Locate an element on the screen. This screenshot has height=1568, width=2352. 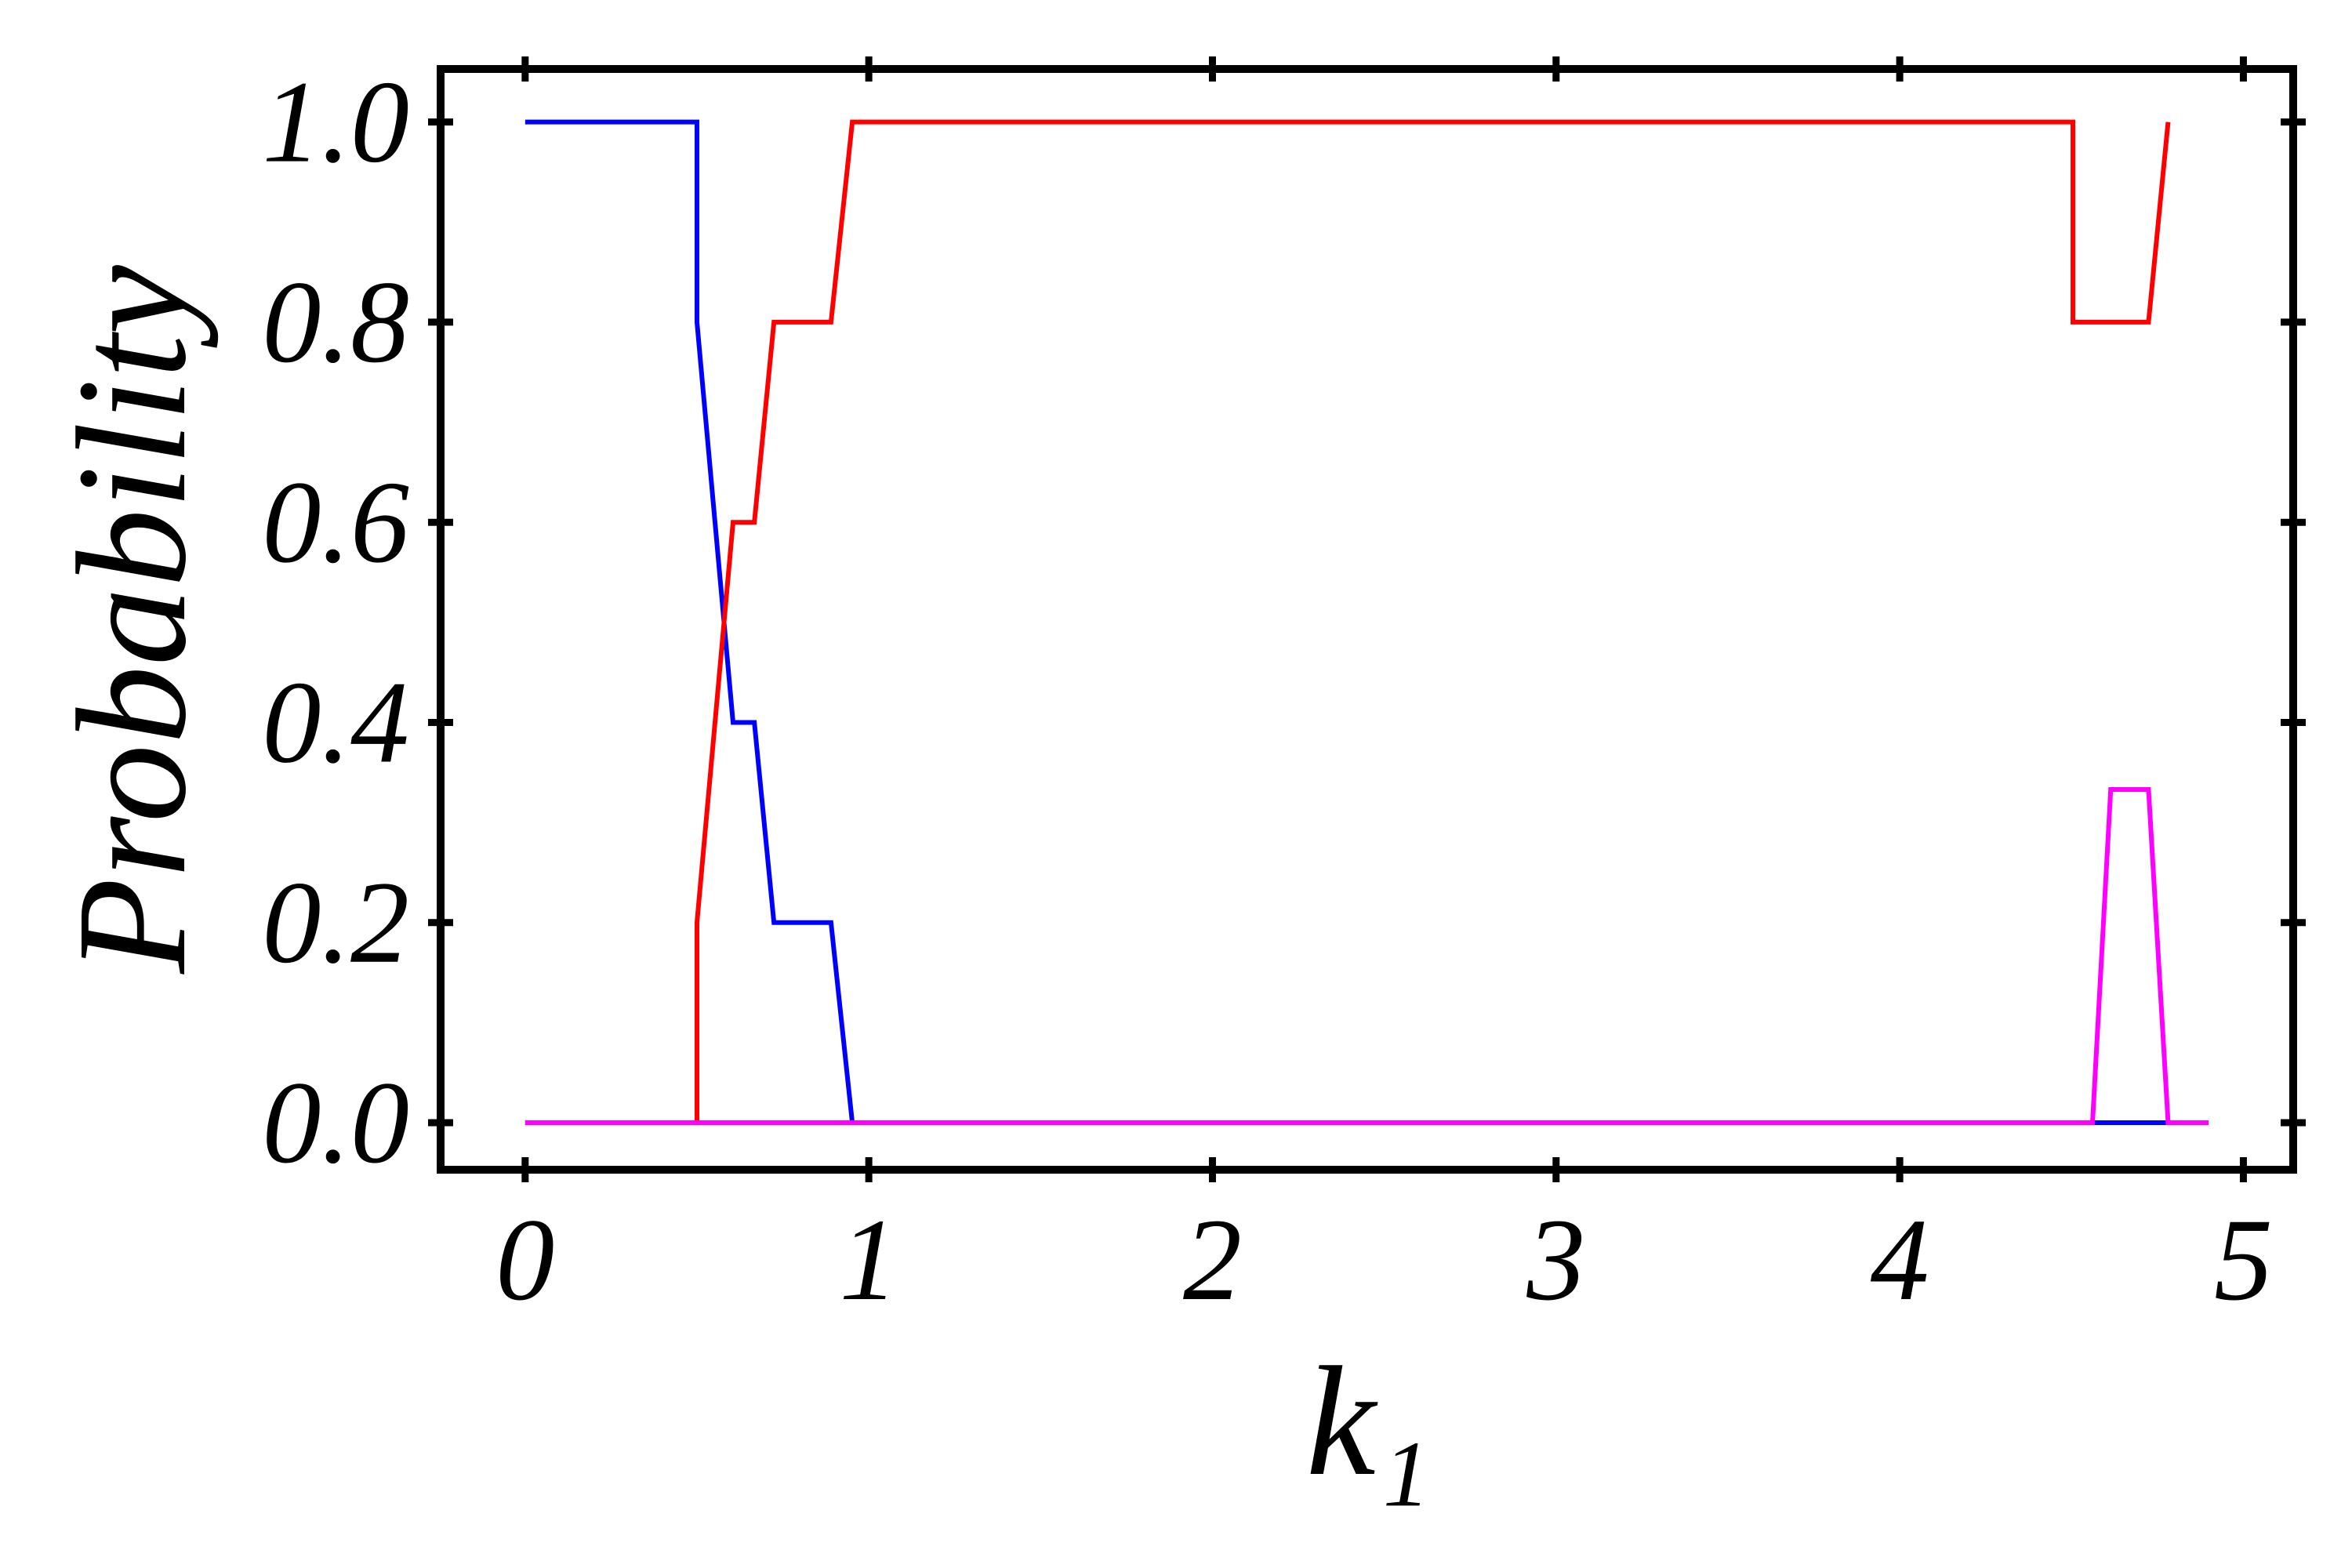
y-tick-label: 0.0 is located at coordinates (336, 1123).